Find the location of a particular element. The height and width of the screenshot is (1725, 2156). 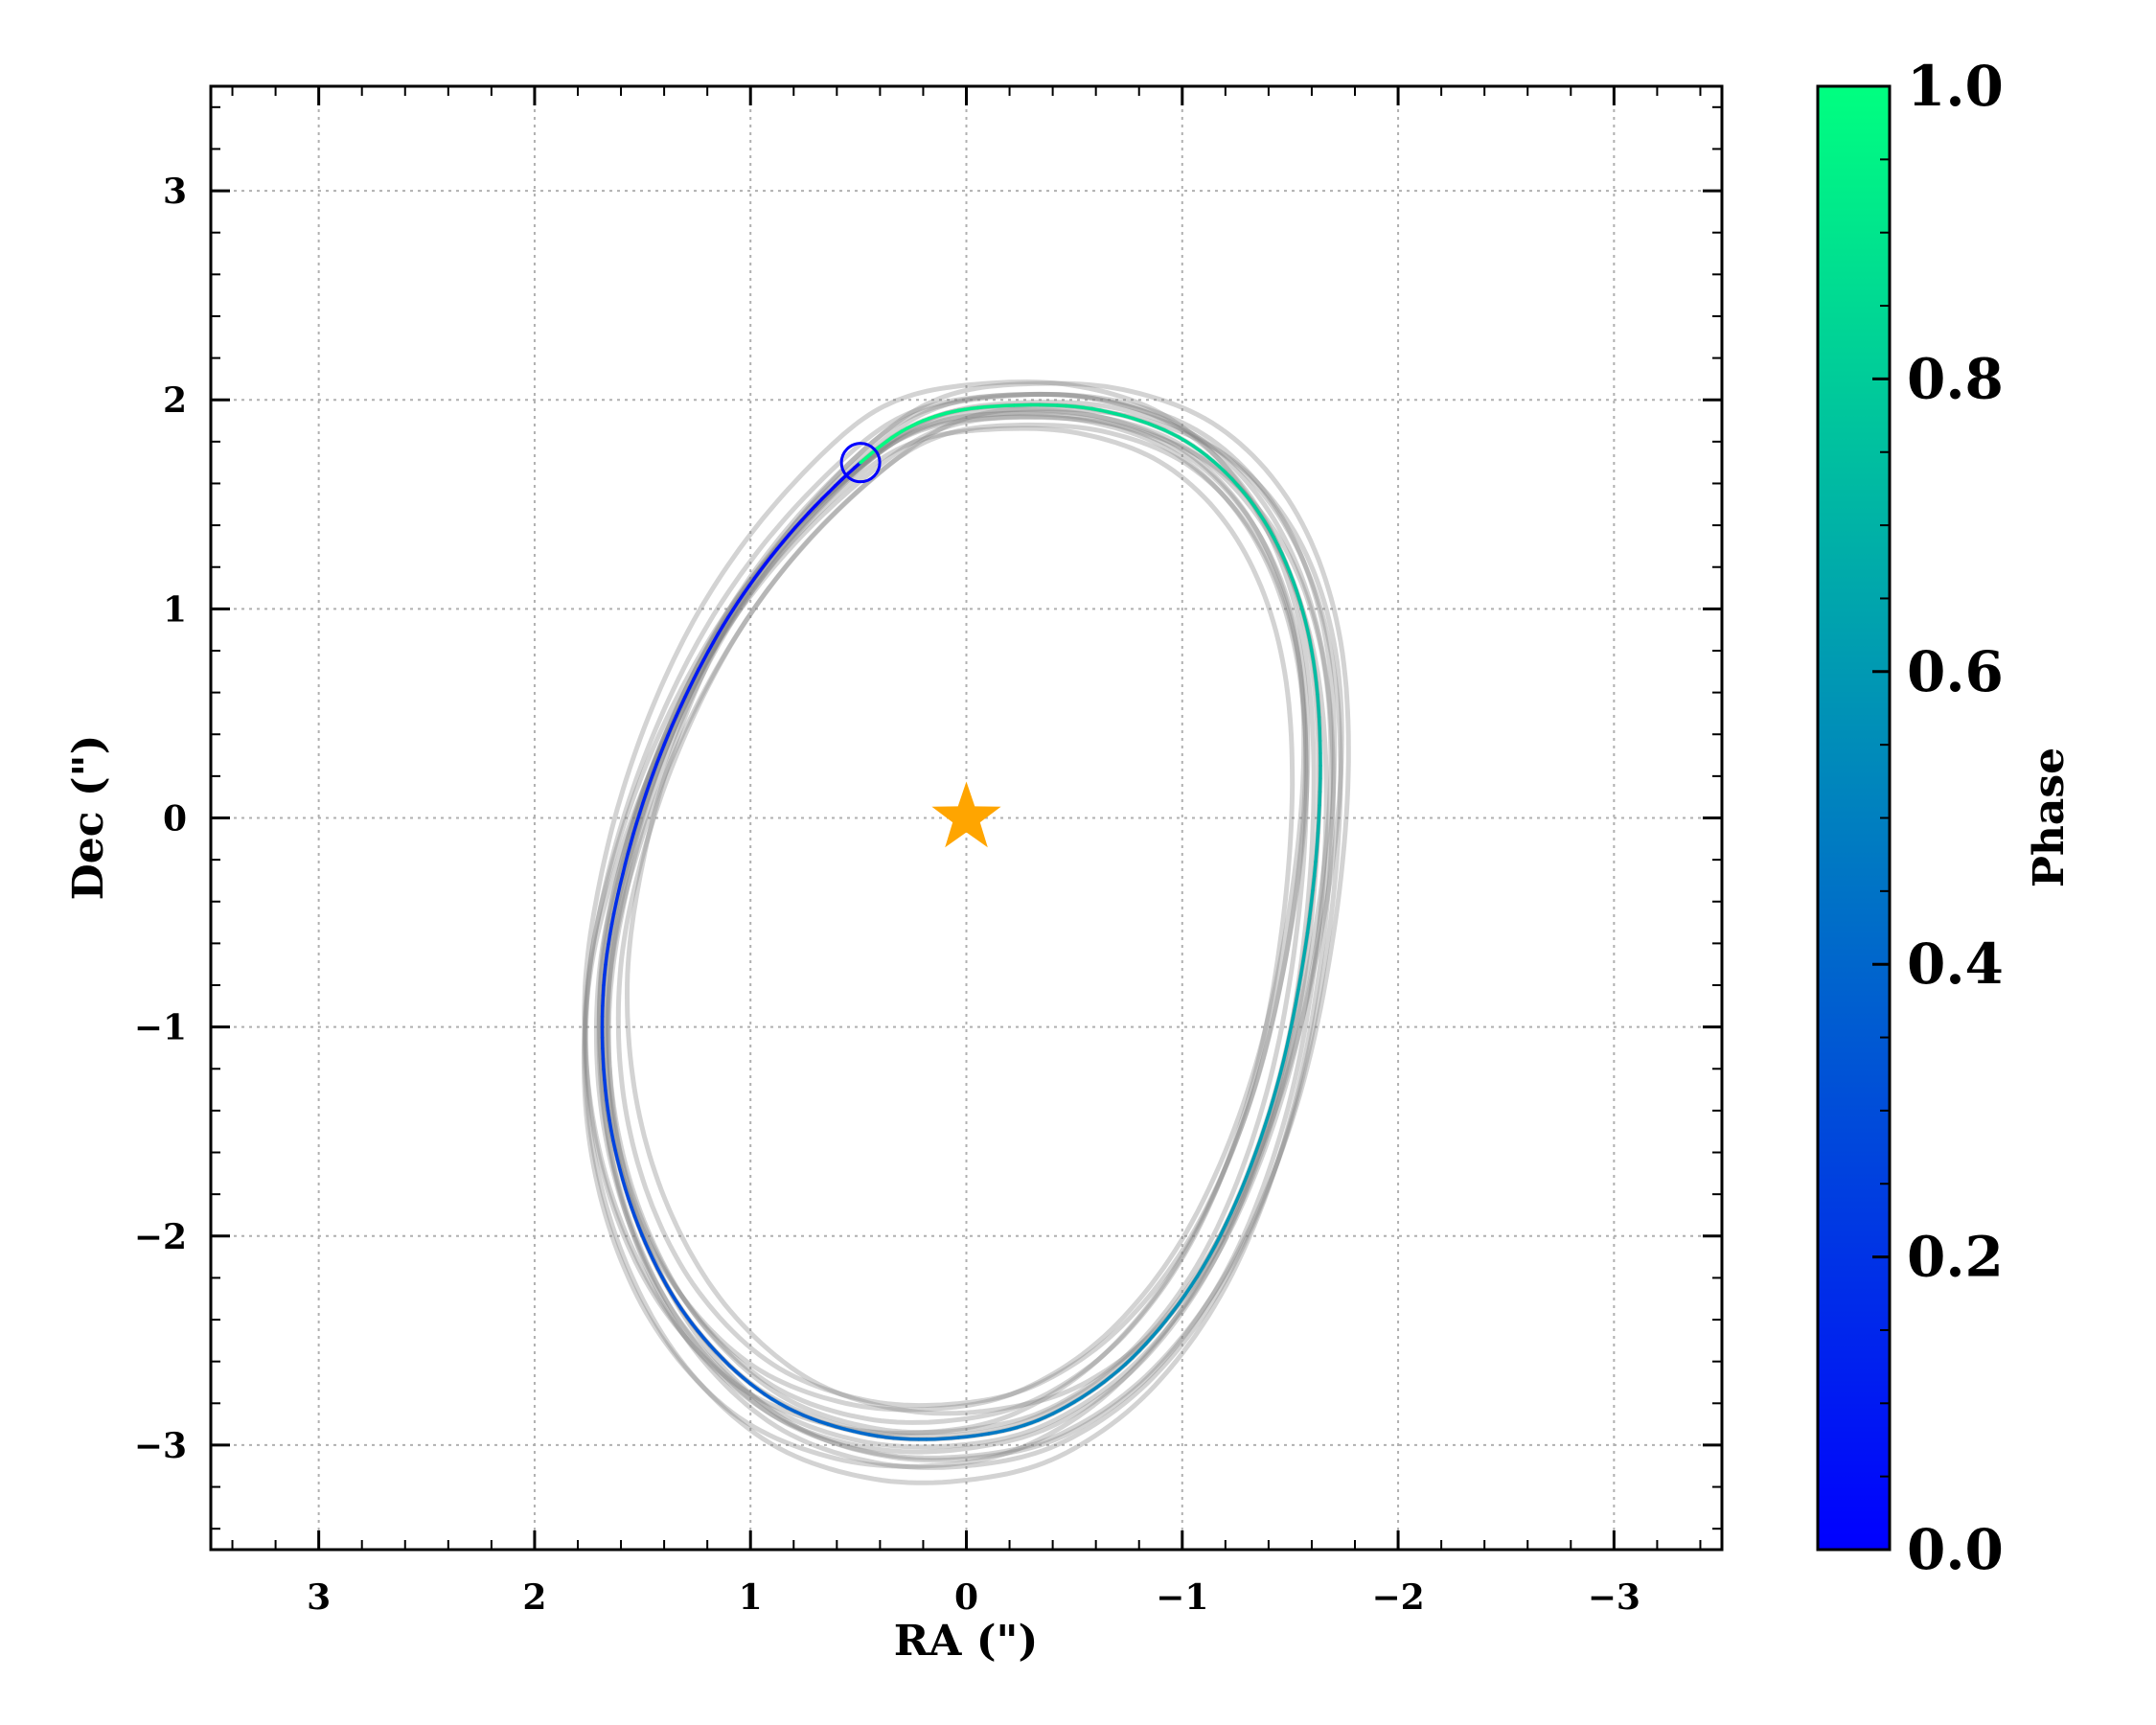

colorbar is located at coordinates (1854, 818).